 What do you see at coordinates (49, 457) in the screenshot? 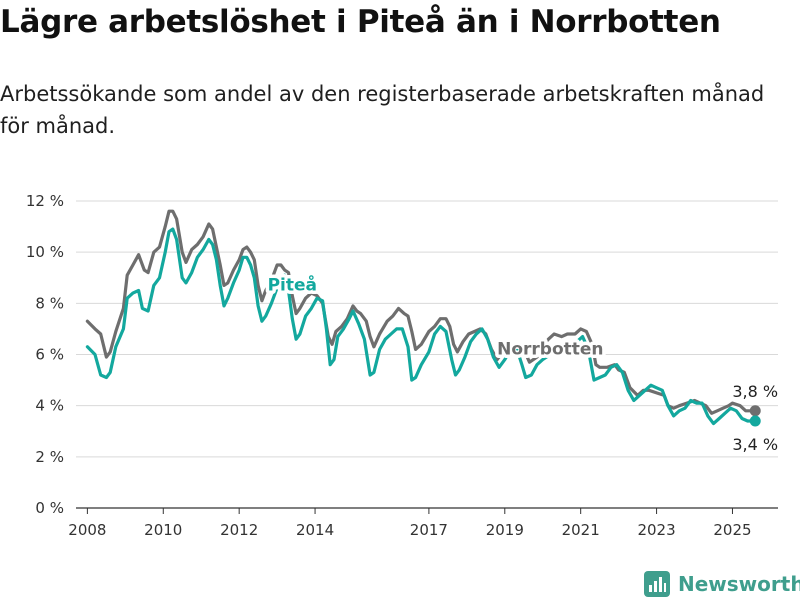
I see `y-tick-label: 2 %` at bounding box center [49, 457].